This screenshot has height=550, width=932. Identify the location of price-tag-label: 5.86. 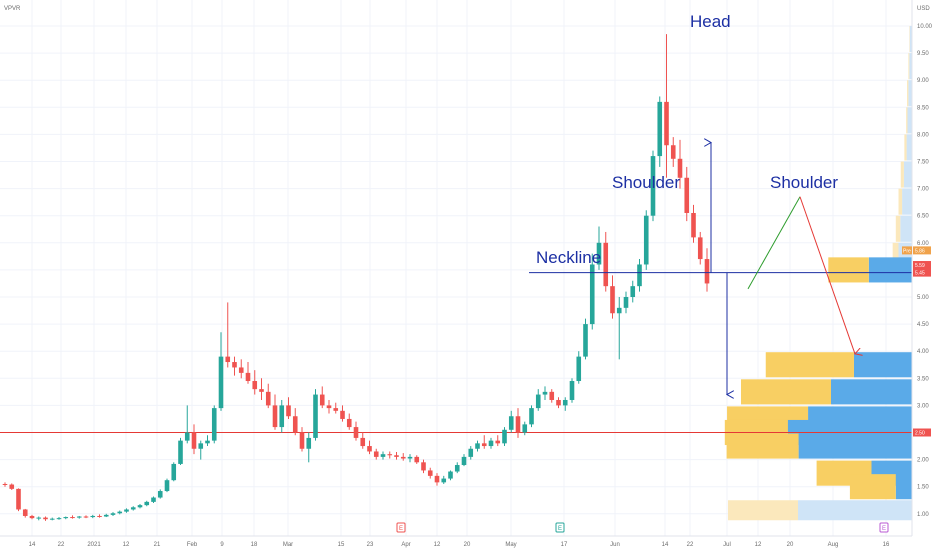
(920, 251).